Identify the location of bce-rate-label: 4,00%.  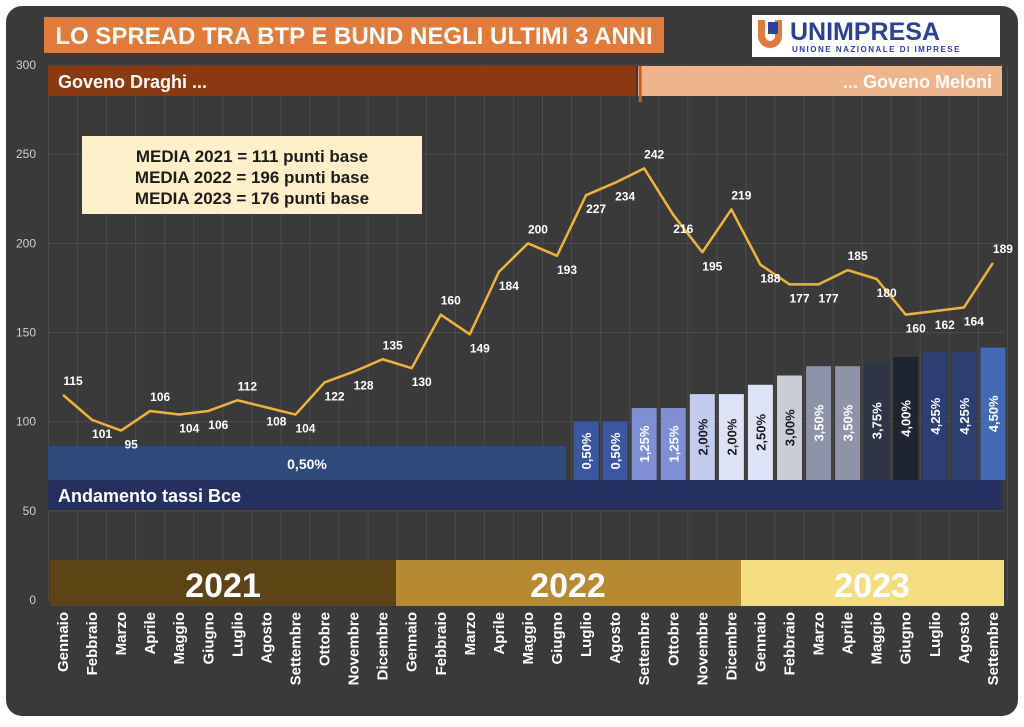
(906, 418).